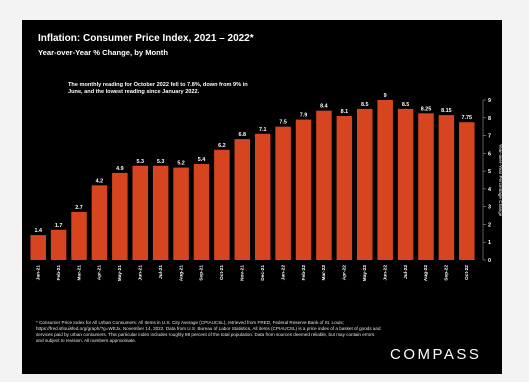 This screenshot has height=382, width=529. What do you see at coordinates (222, 146) in the screenshot?
I see `data-label: 6.2` at bounding box center [222, 146].